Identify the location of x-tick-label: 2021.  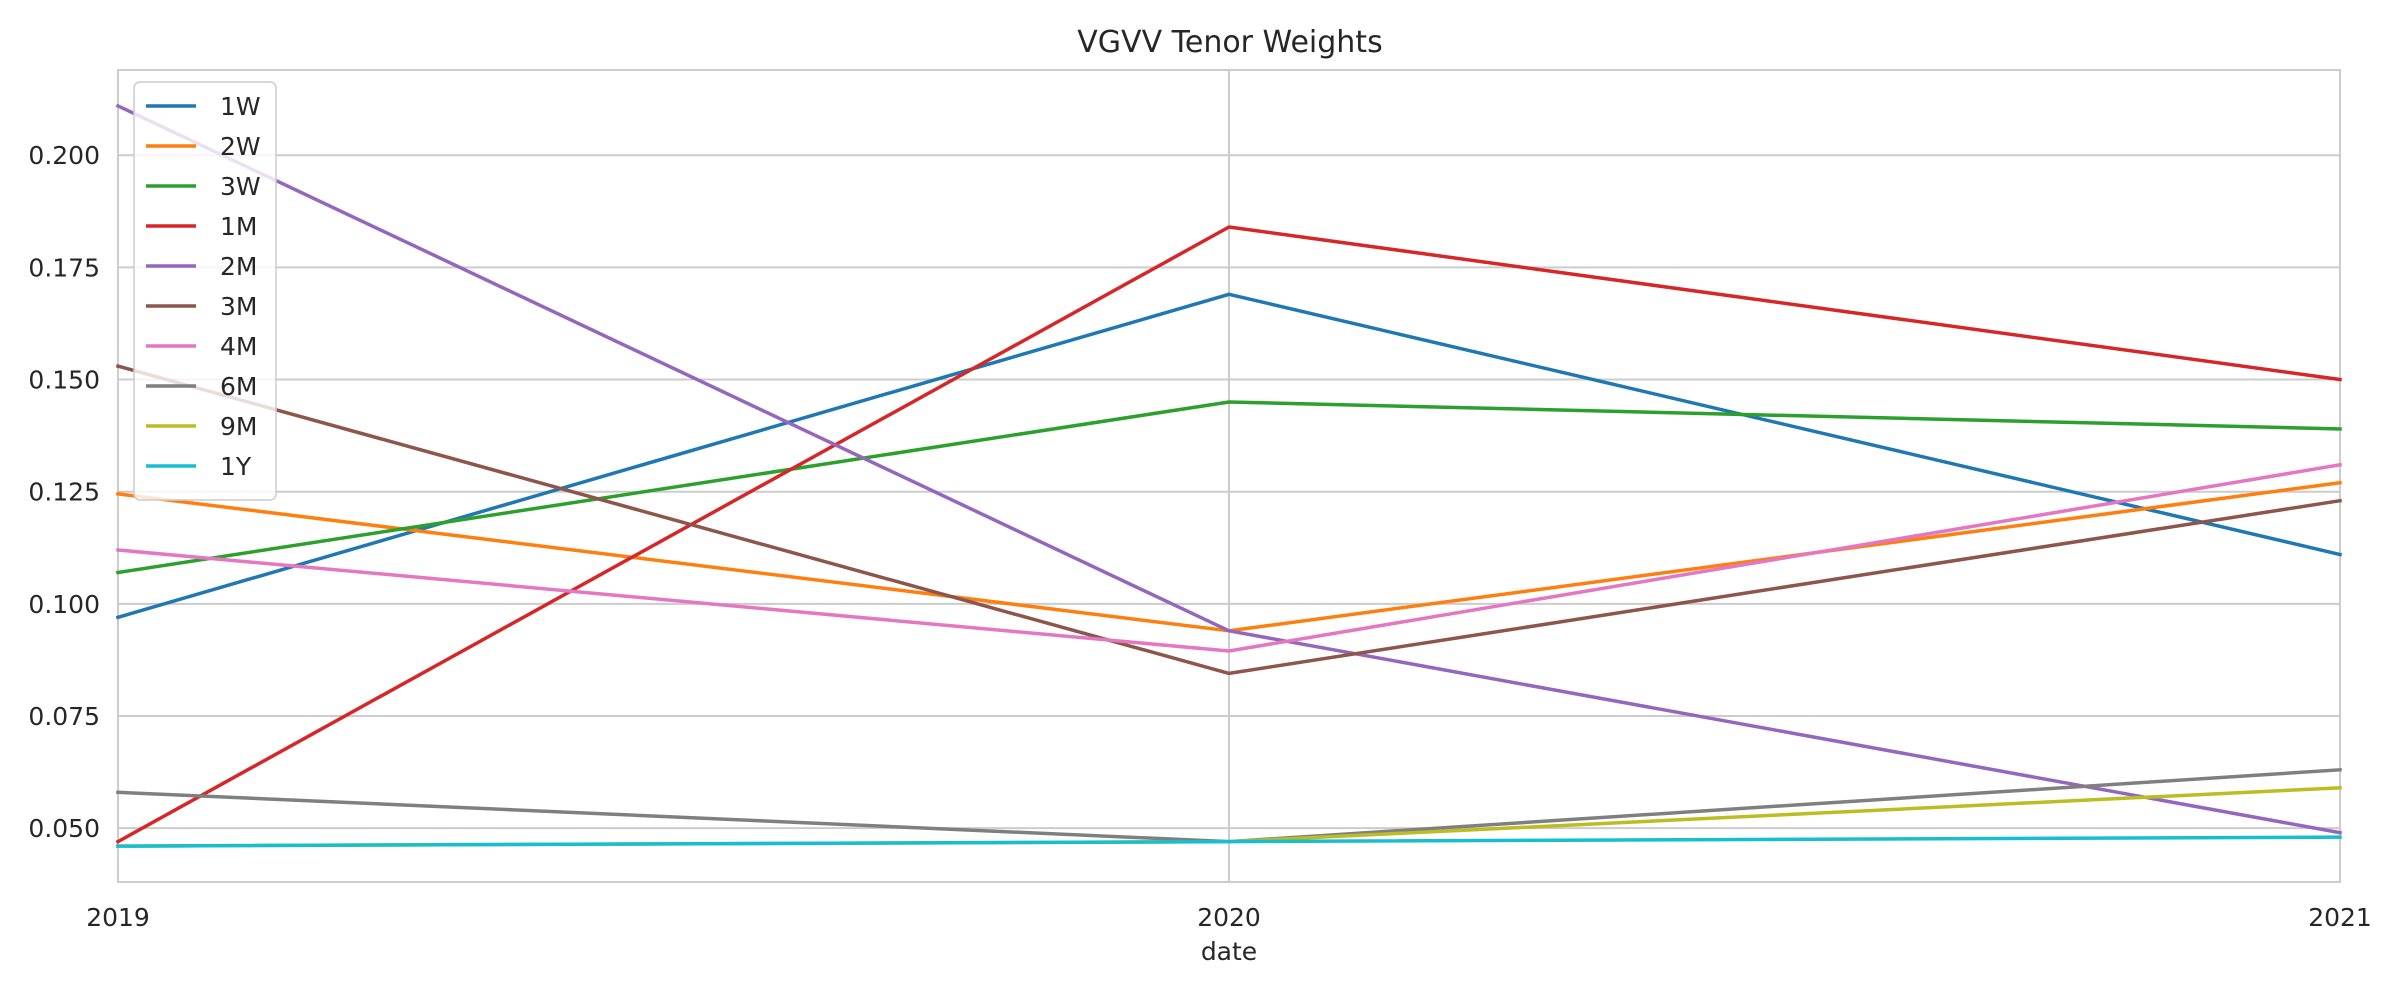
(2340, 917).